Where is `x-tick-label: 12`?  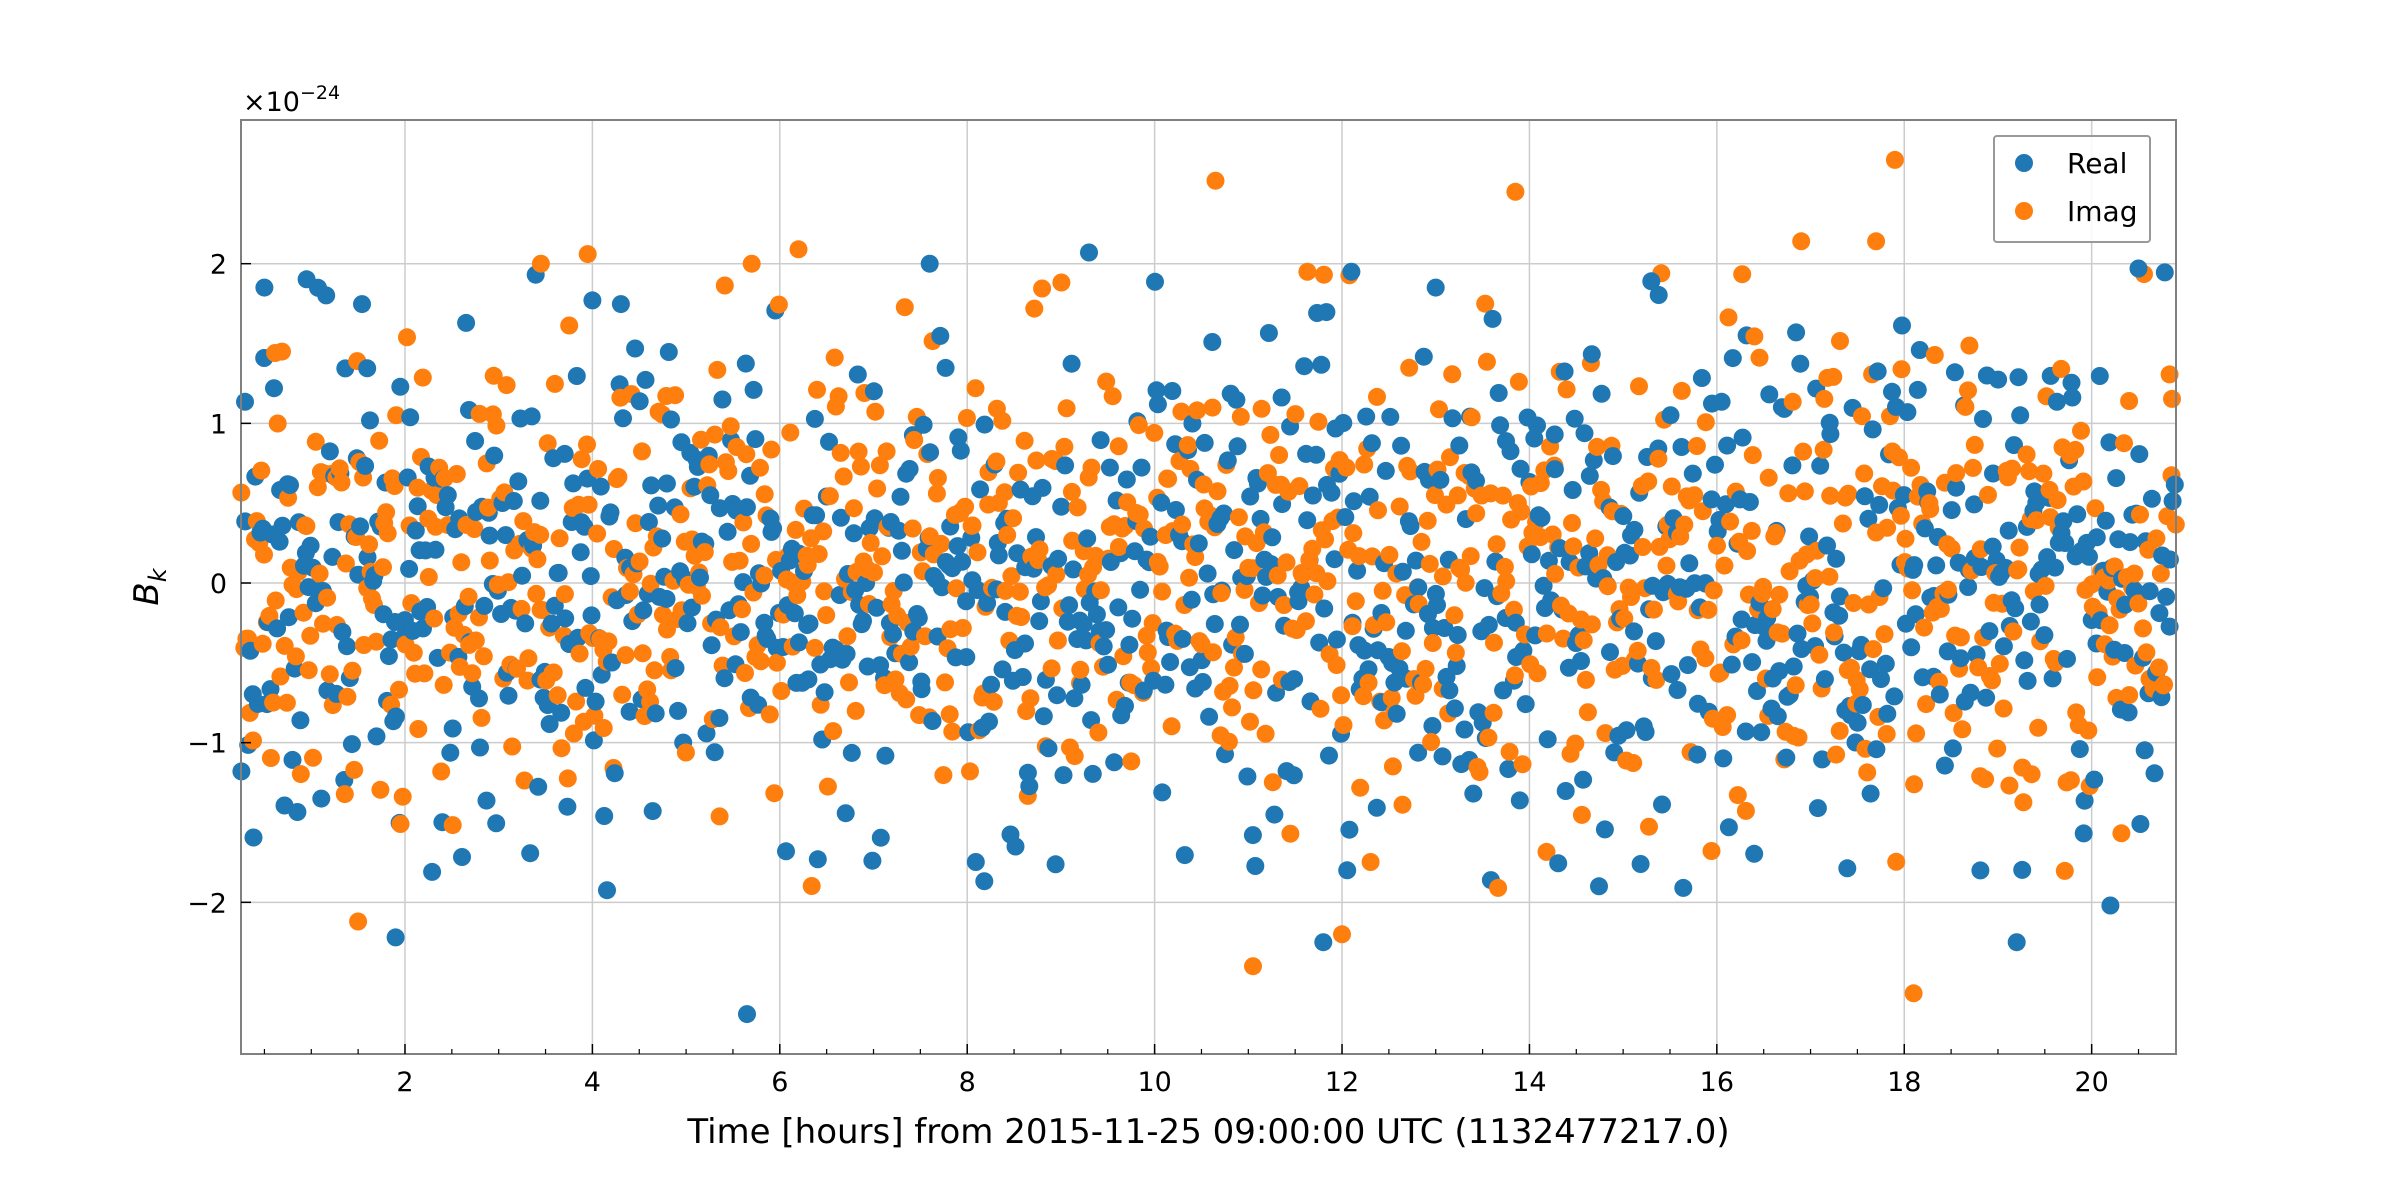 x-tick-label: 12 is located at coordinates (1342, 1082).